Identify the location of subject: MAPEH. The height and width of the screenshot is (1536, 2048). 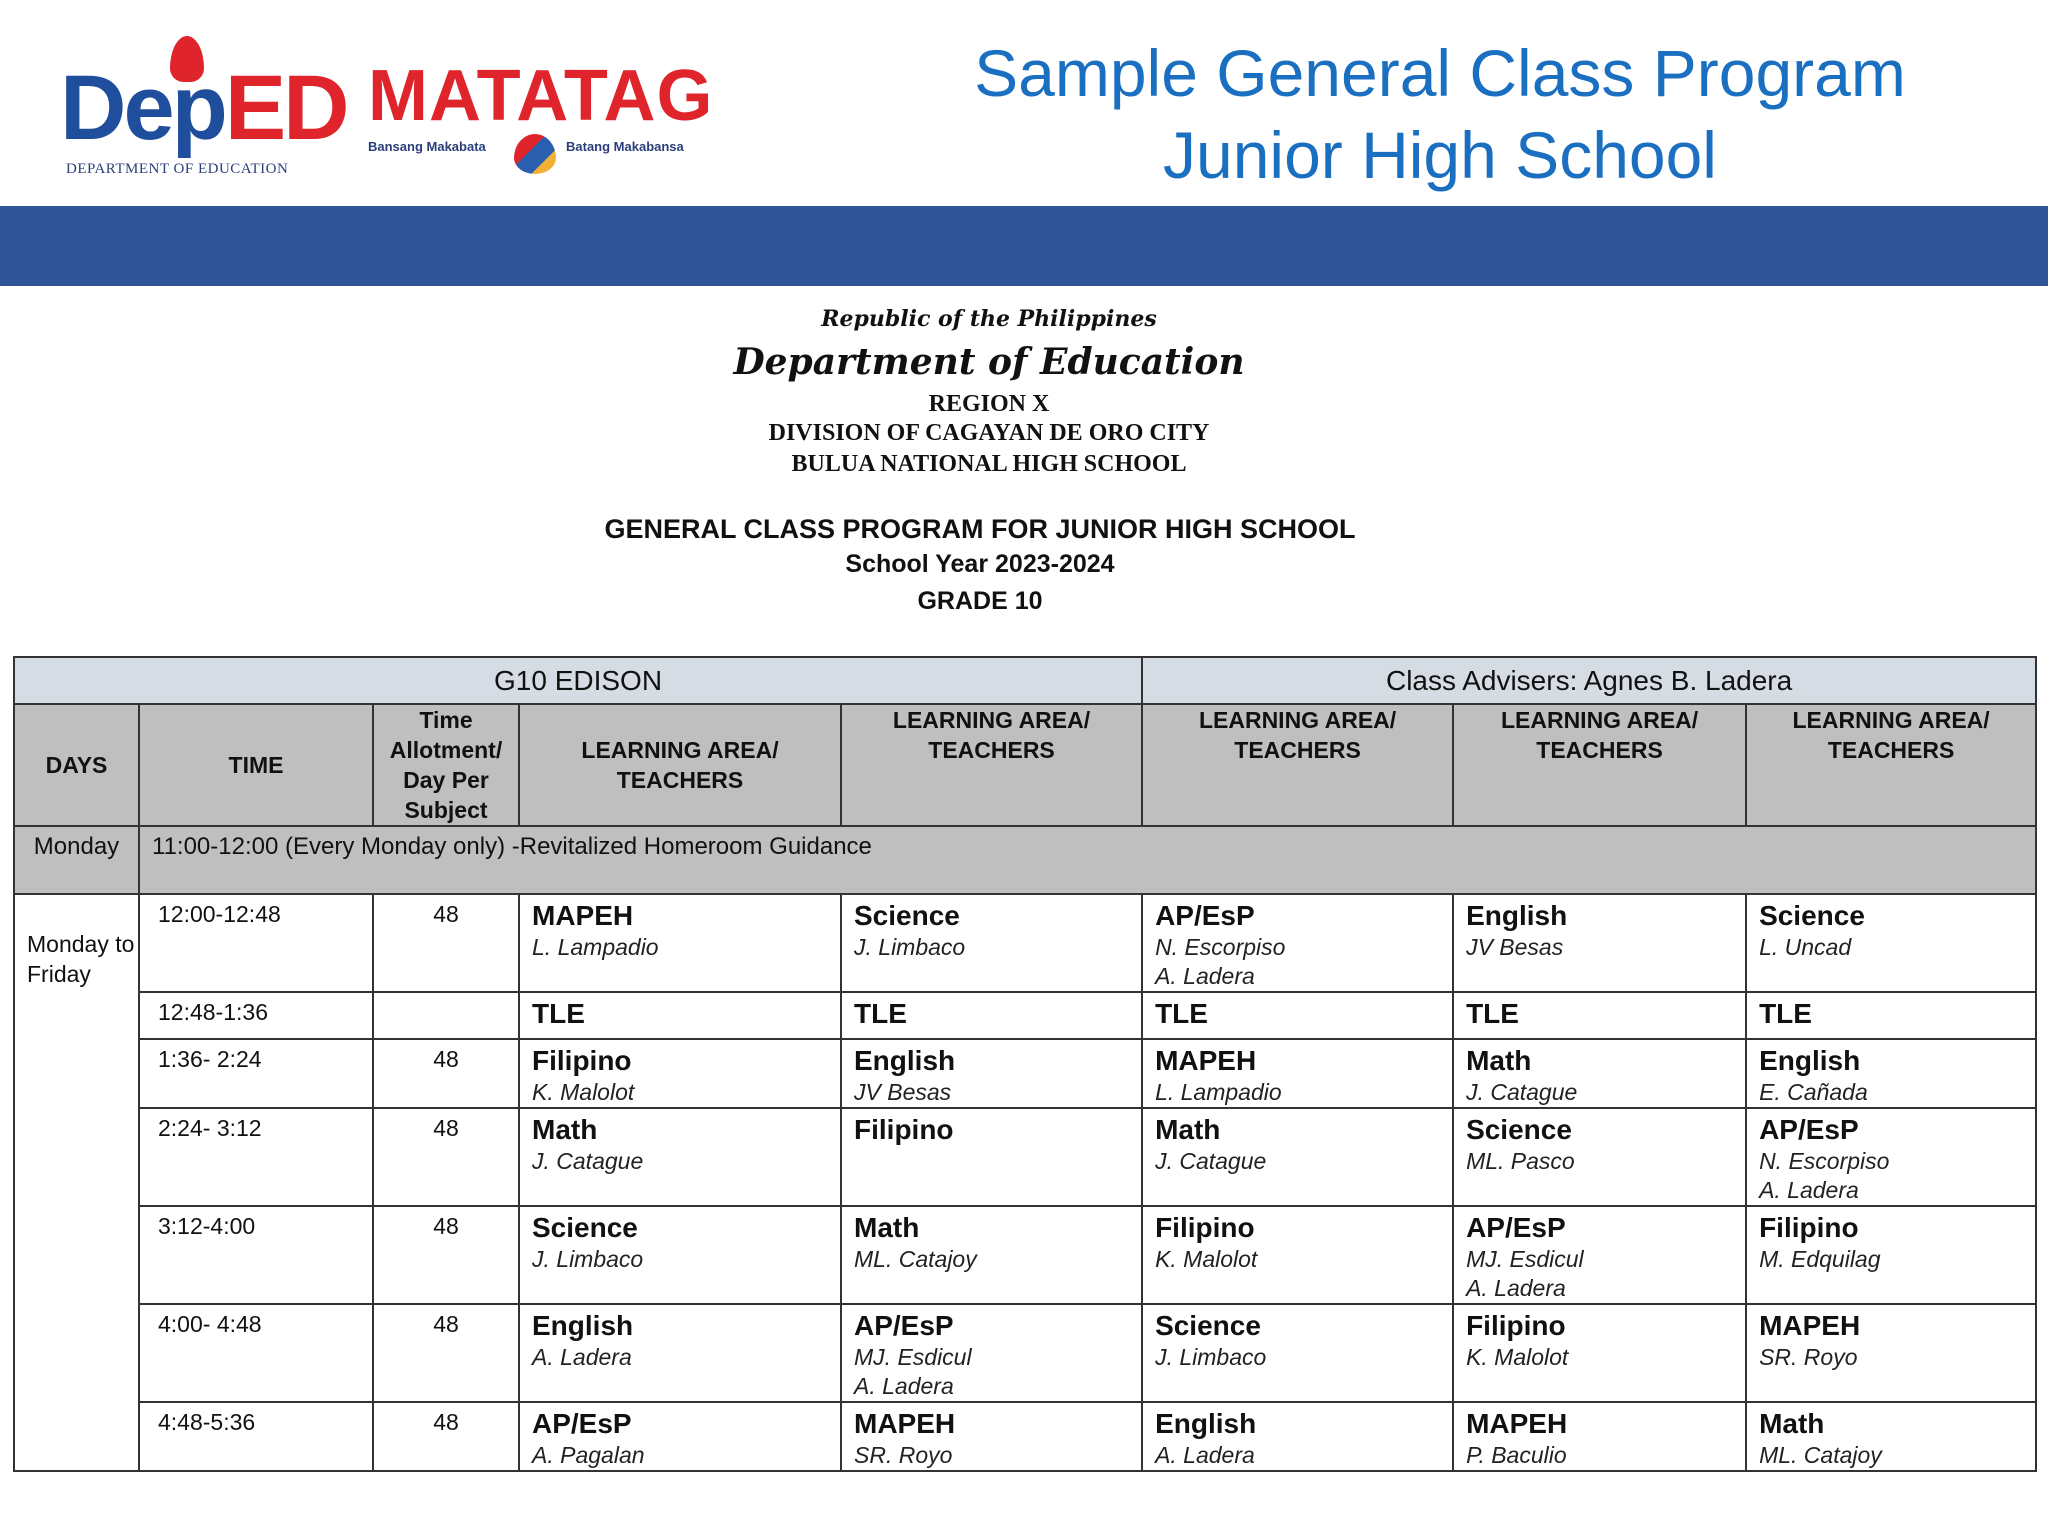
(905, 1423).